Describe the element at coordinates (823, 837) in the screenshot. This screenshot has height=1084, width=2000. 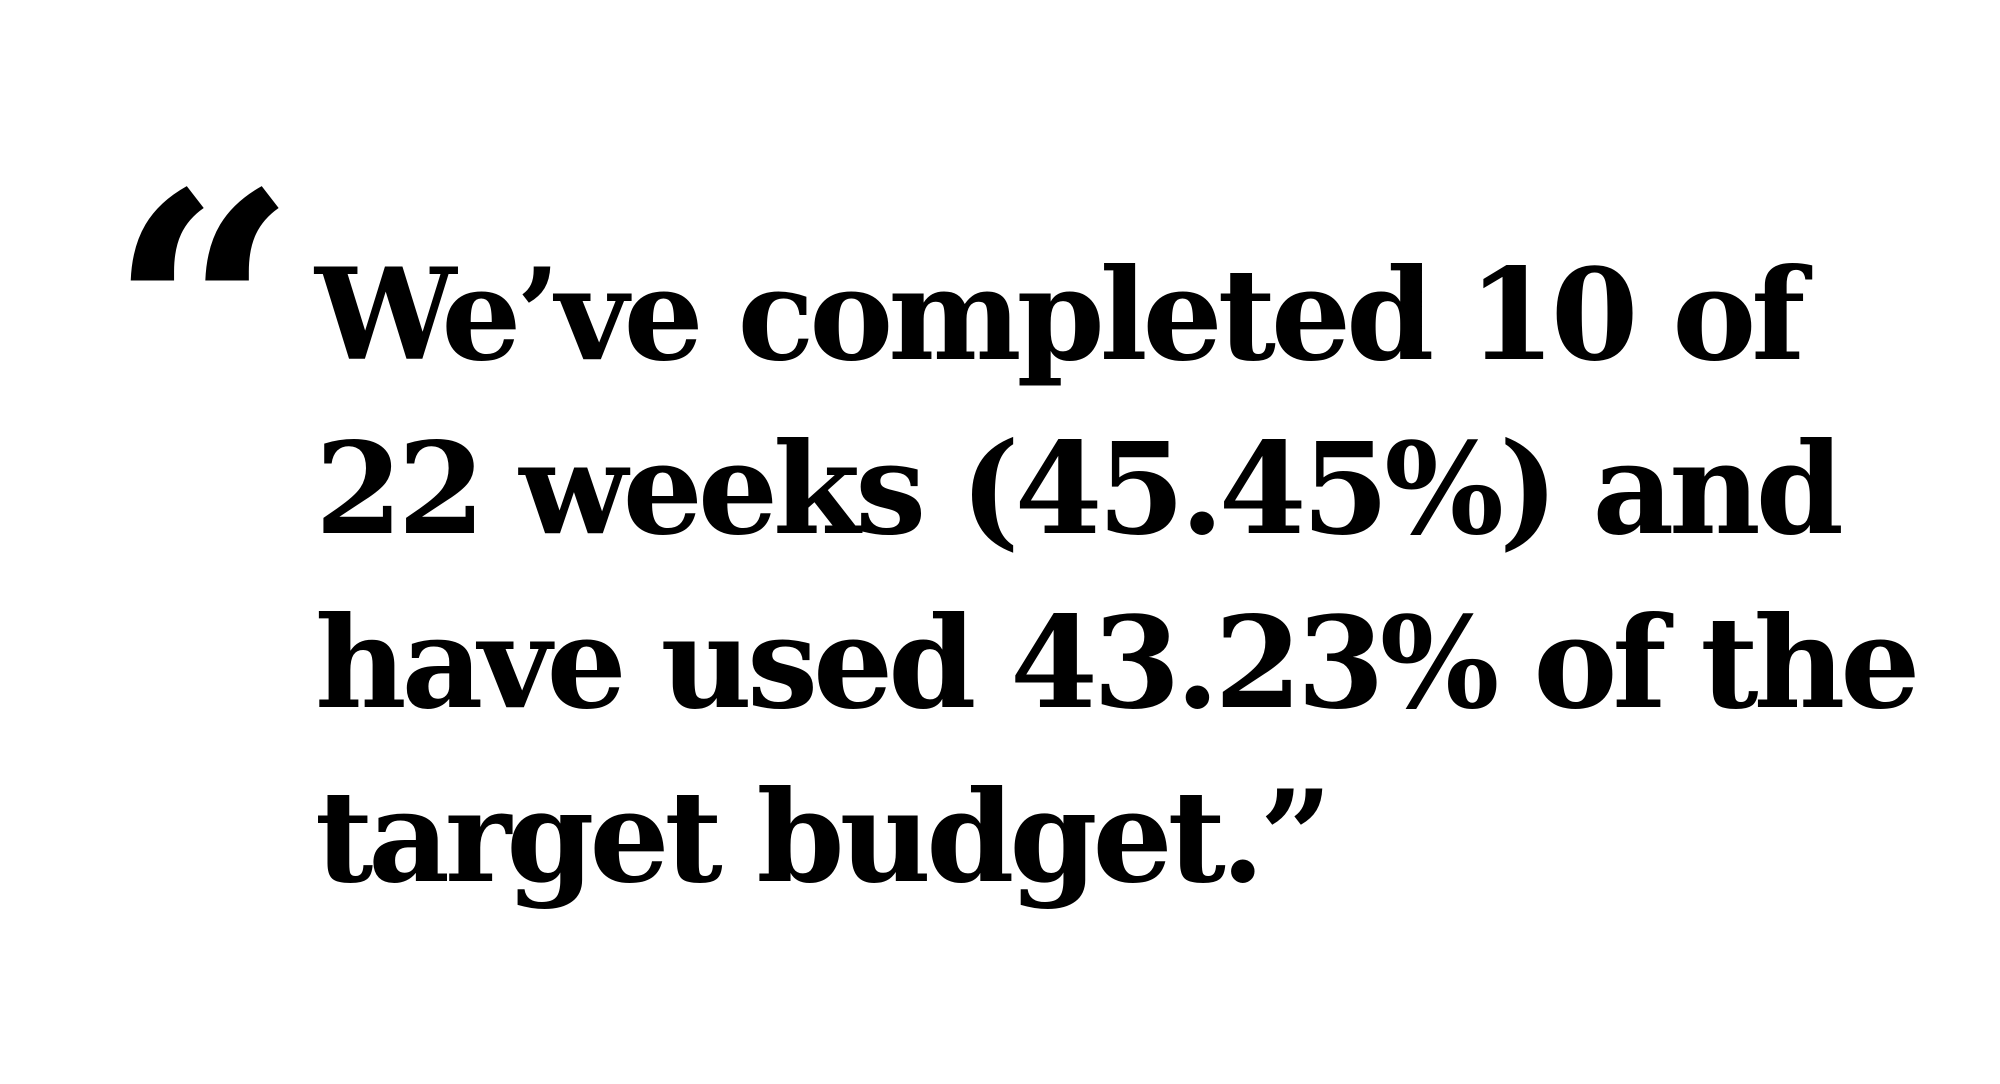
I see `quote-line: target budget.”` at that location.